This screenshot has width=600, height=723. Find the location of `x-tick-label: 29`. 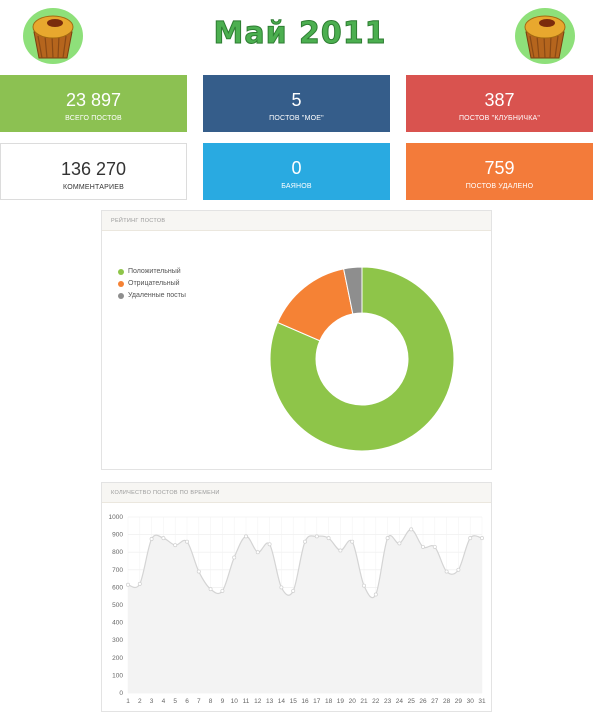

x-tick-label: 29 is located at coordinates (459, 701).